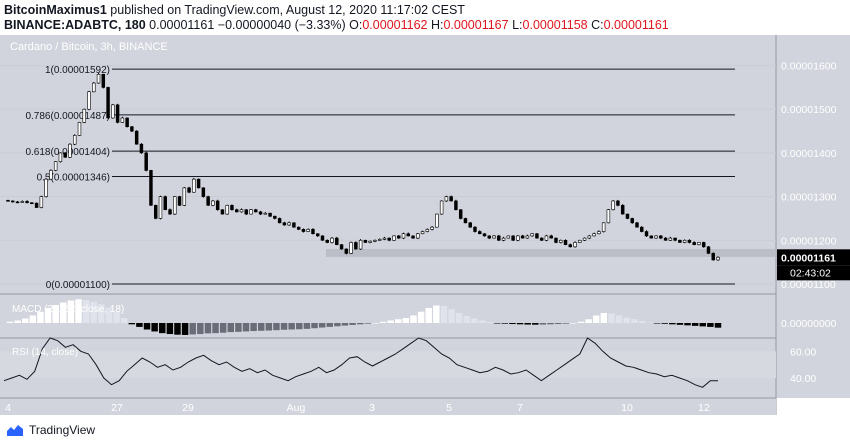 Image resolution: width=850 pixels, height=443 pixels. I want to click on open-label: O:, so click(356, 25).